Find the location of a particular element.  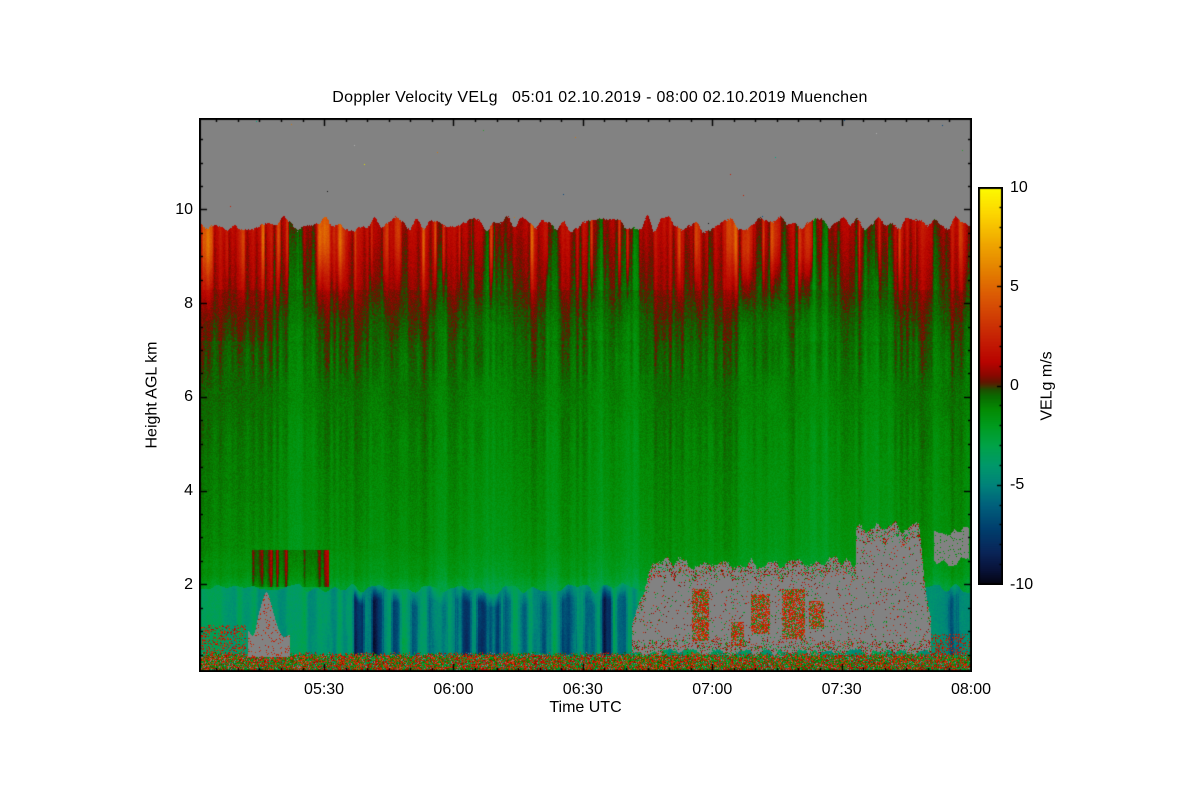

x-tick-label: 06:00 is located at coordinates (453, 689).